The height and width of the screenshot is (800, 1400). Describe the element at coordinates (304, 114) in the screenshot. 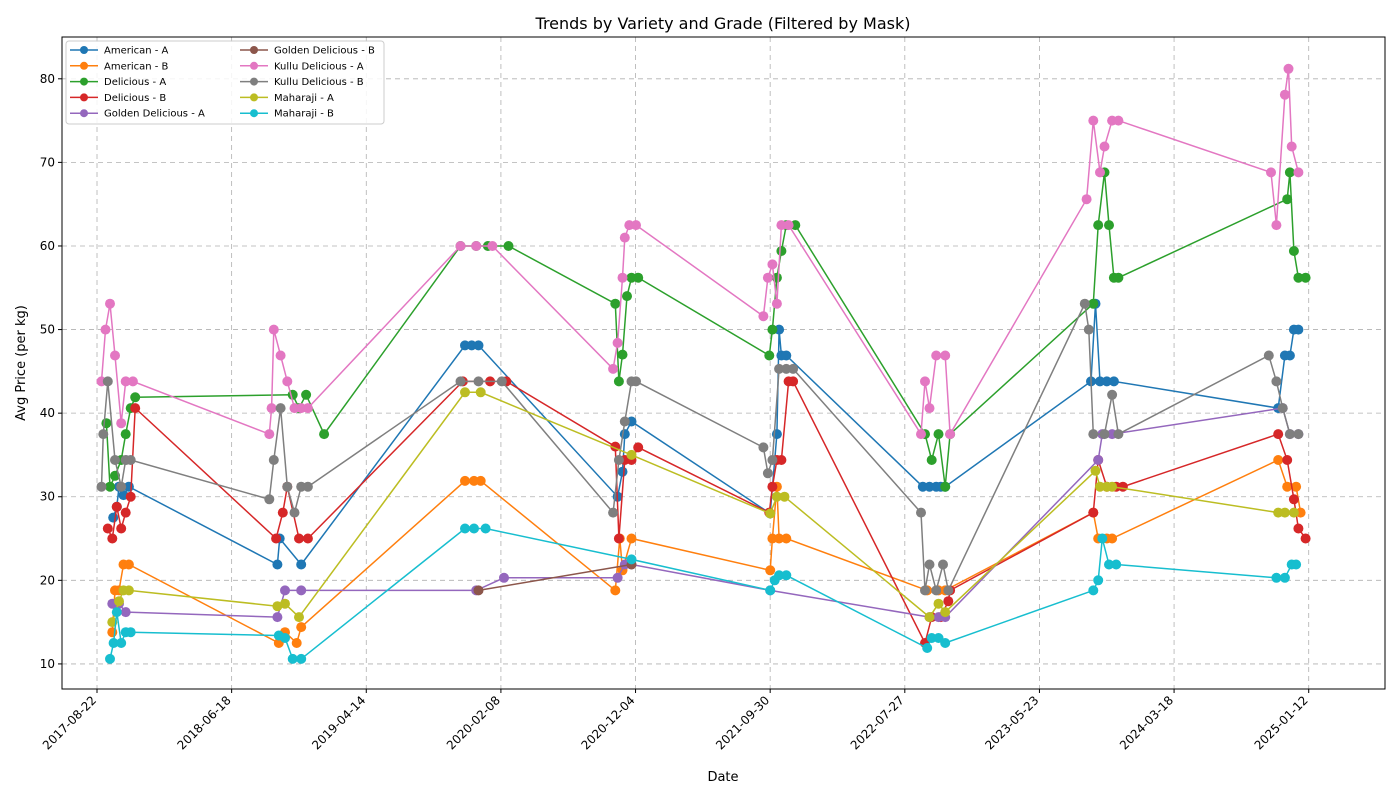

I see `legend-label: Maharaji - B` at that location.